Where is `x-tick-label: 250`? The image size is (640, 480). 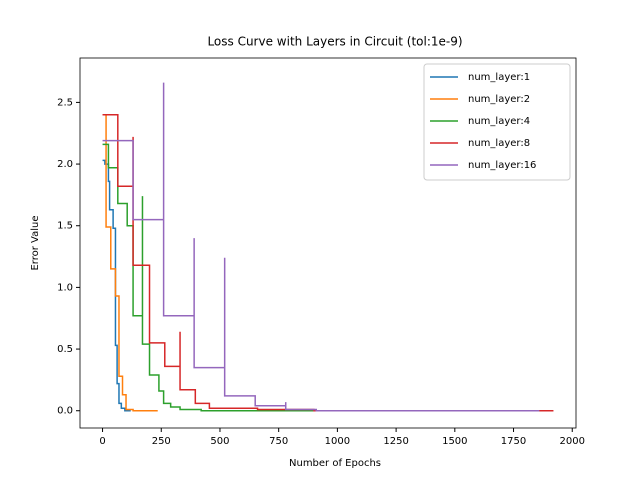
x-tick-label: 250 is located at coordinates (161, 441).